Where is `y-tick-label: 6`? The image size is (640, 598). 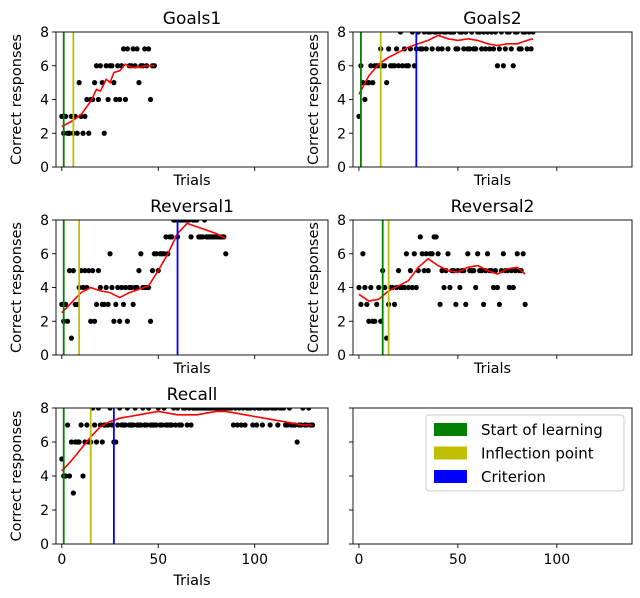 y-tick-label: 6 is located at coordinates (341, 255).